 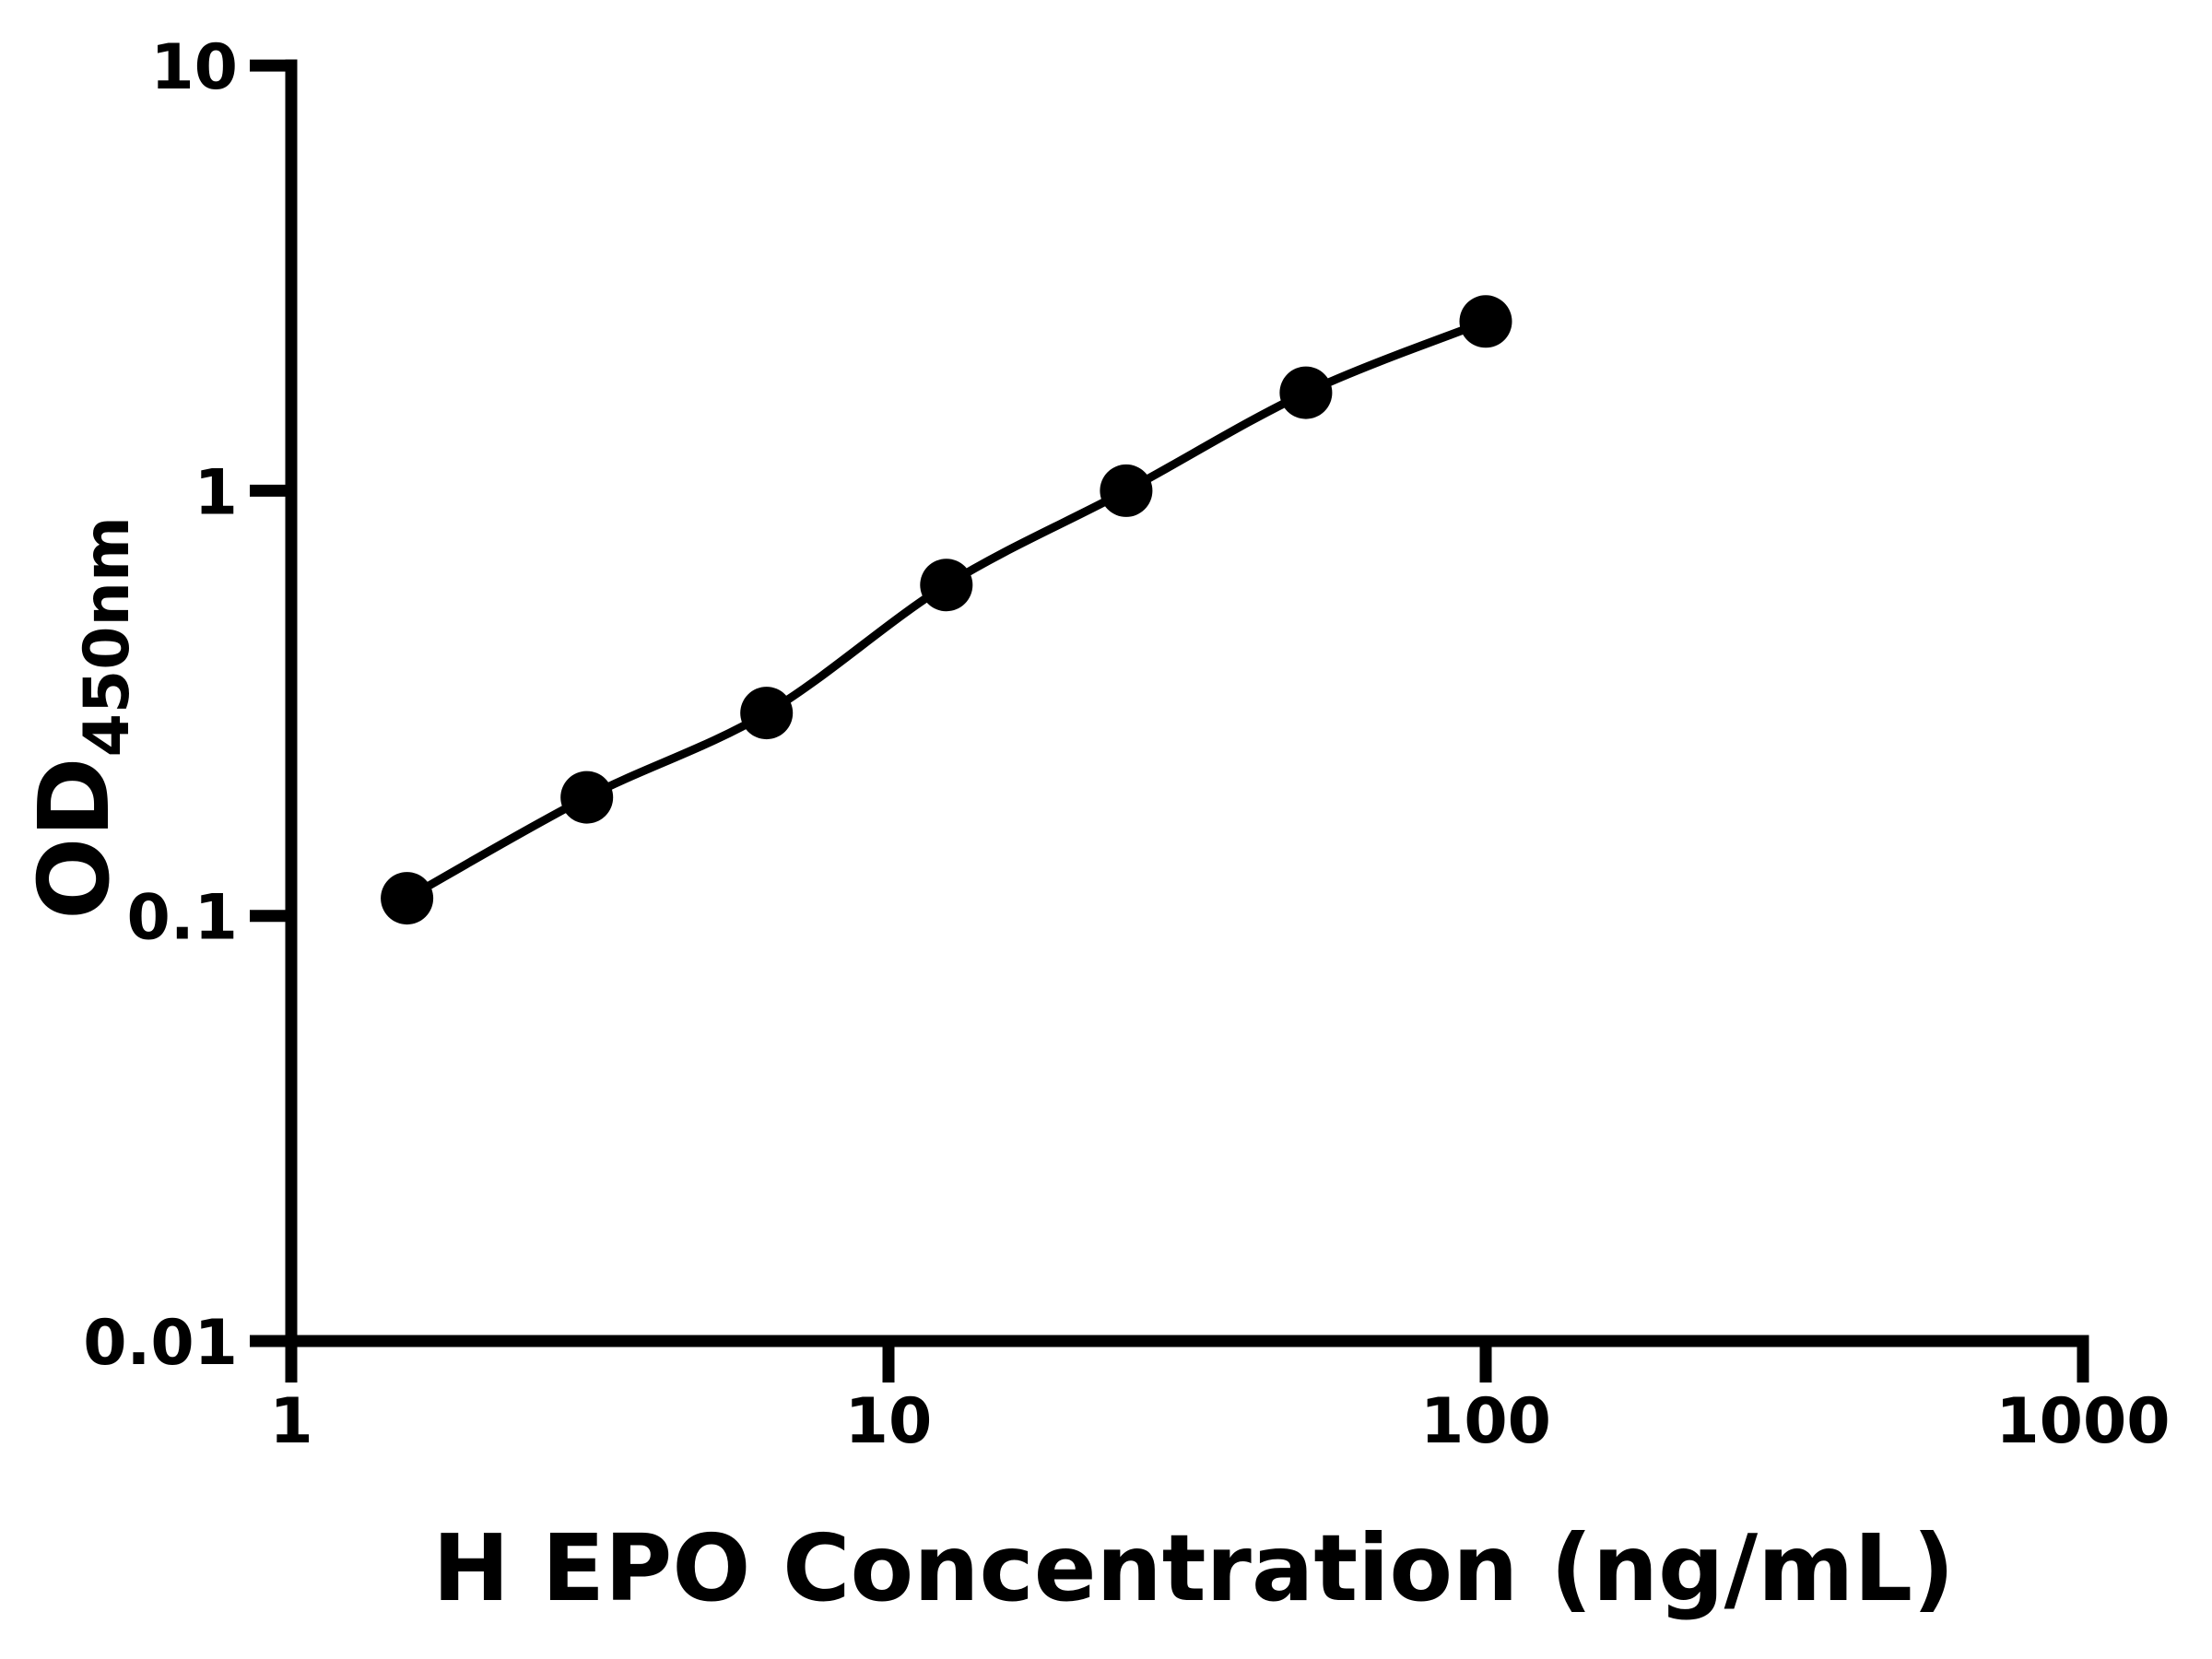 What do you see at coordinates (216, 492) in the screenshot?
I see `y-tick-label: 1` at bounding box center [216, 492].